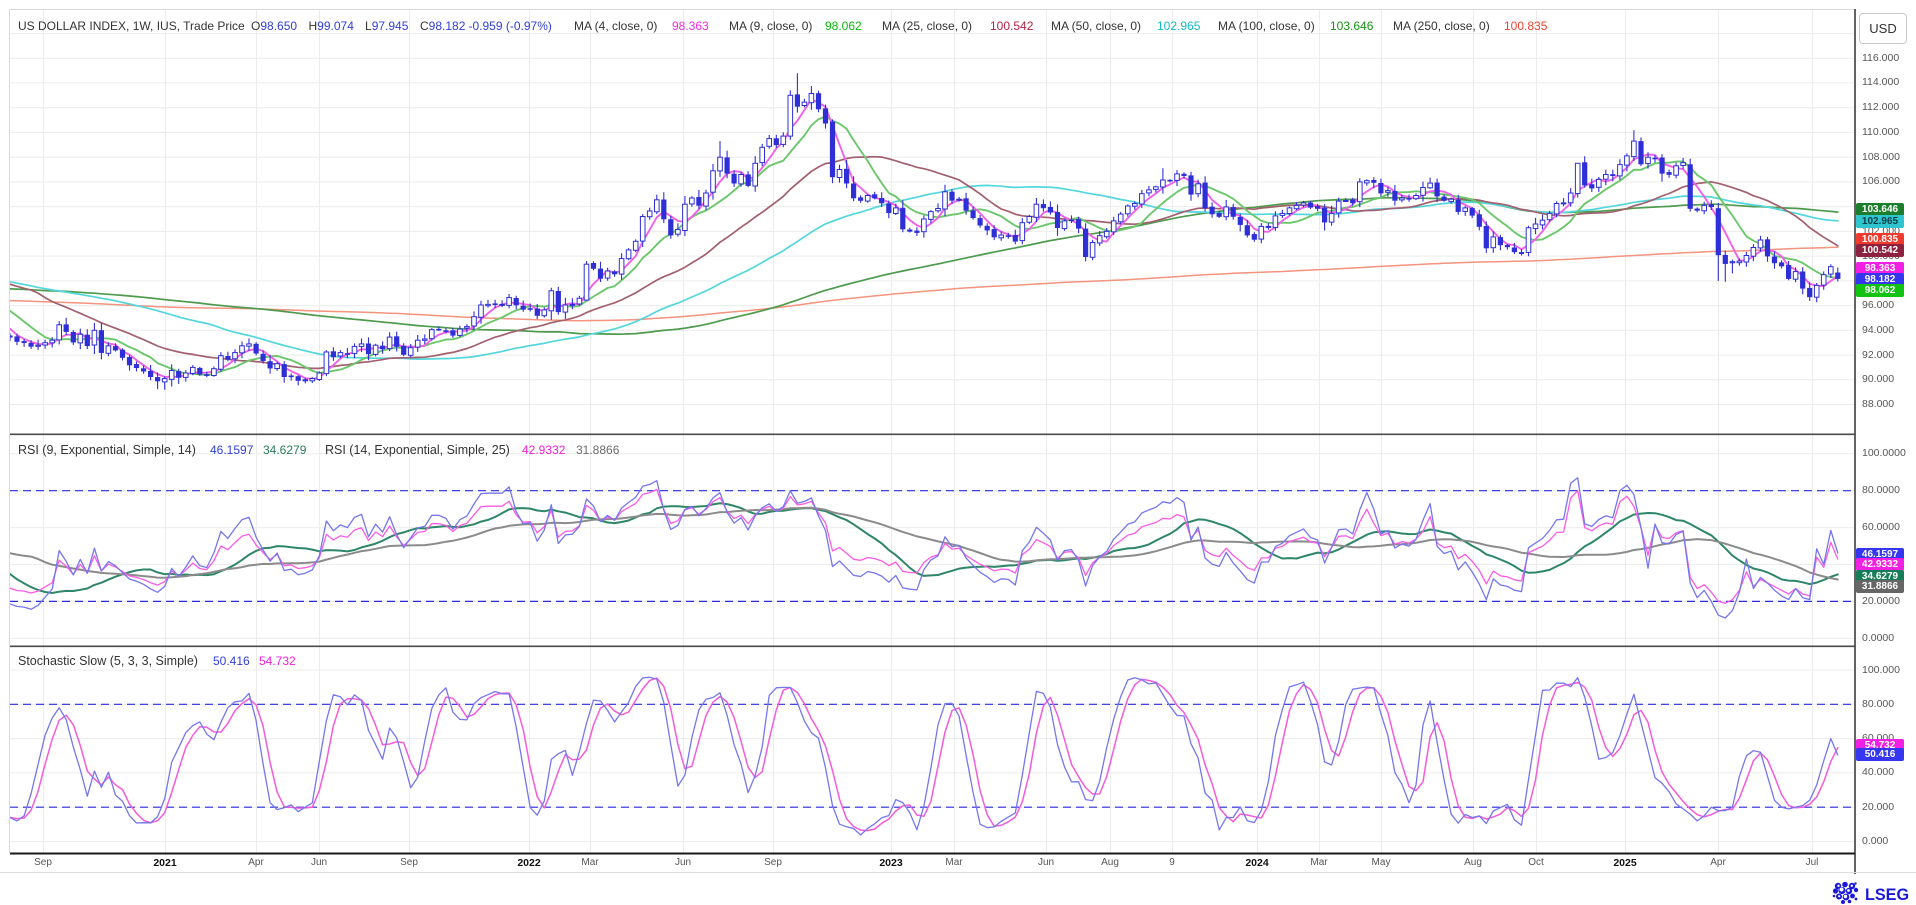  I want to click on svg-text: LSEG, so click(1887, 895).